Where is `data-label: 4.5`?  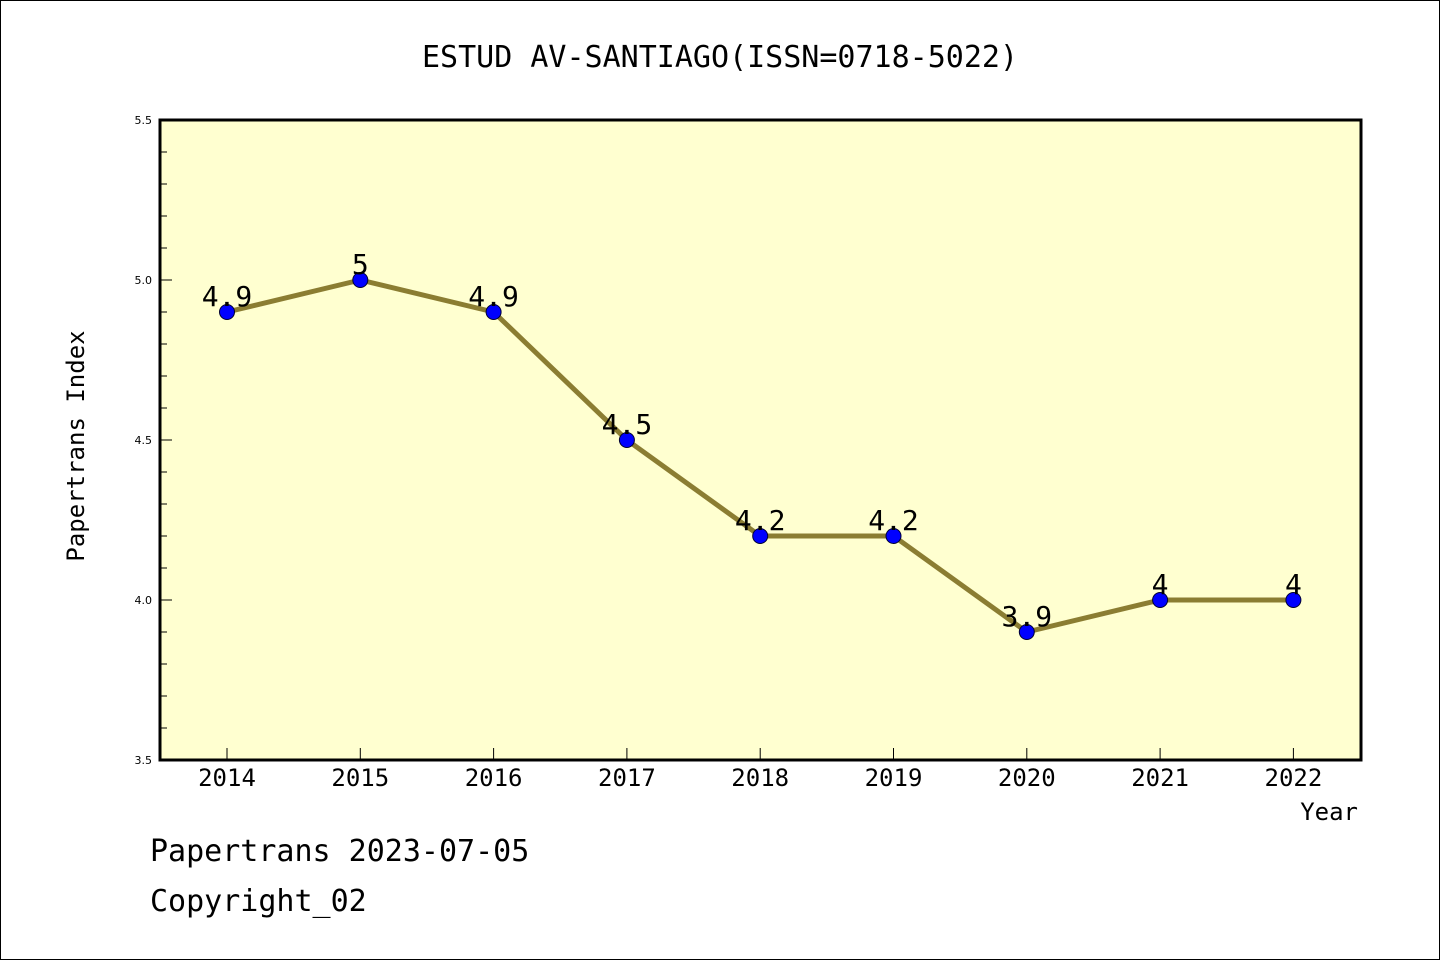 data-label: 4.5 is located at coordinates (627, 424).